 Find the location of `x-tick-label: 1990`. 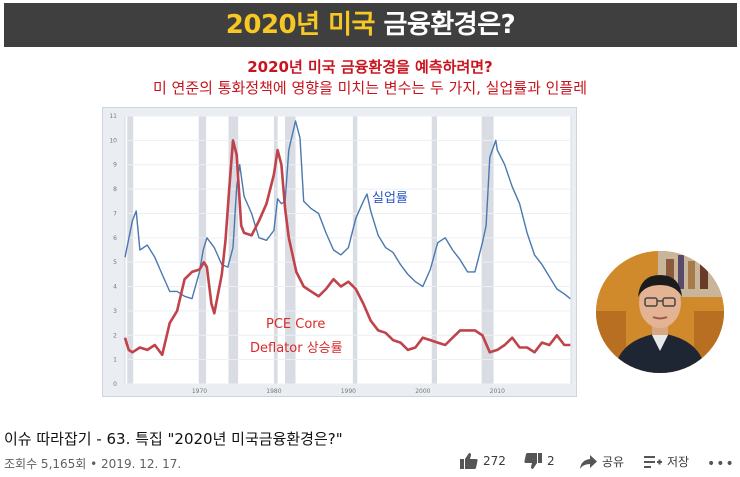

x-tick-label: 1990 is located at coordinates (348, 391).